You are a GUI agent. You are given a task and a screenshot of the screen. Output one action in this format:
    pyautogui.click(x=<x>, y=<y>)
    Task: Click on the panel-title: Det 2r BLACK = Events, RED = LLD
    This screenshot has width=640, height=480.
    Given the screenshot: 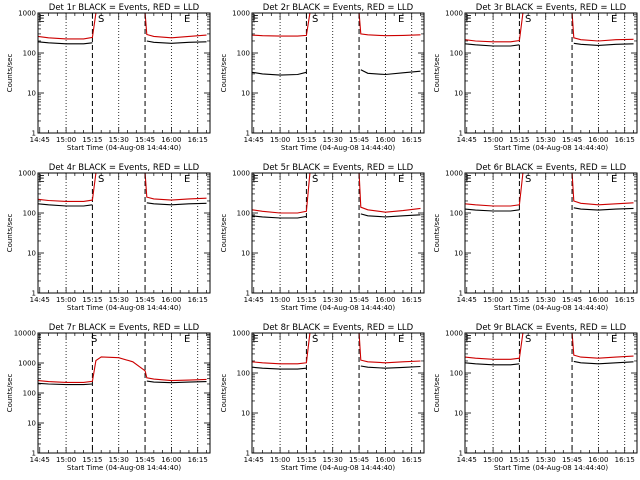 What is the action you would take?
    pyautogui.click(x=338, y=8)
    